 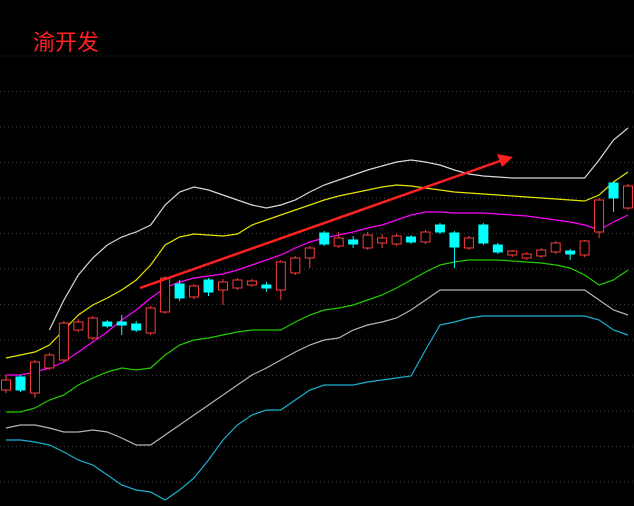 What do you see at coordinates (66, 43) in the screenshot?
I see `chart-title: 渝开发` at bounding box center [66, 43].